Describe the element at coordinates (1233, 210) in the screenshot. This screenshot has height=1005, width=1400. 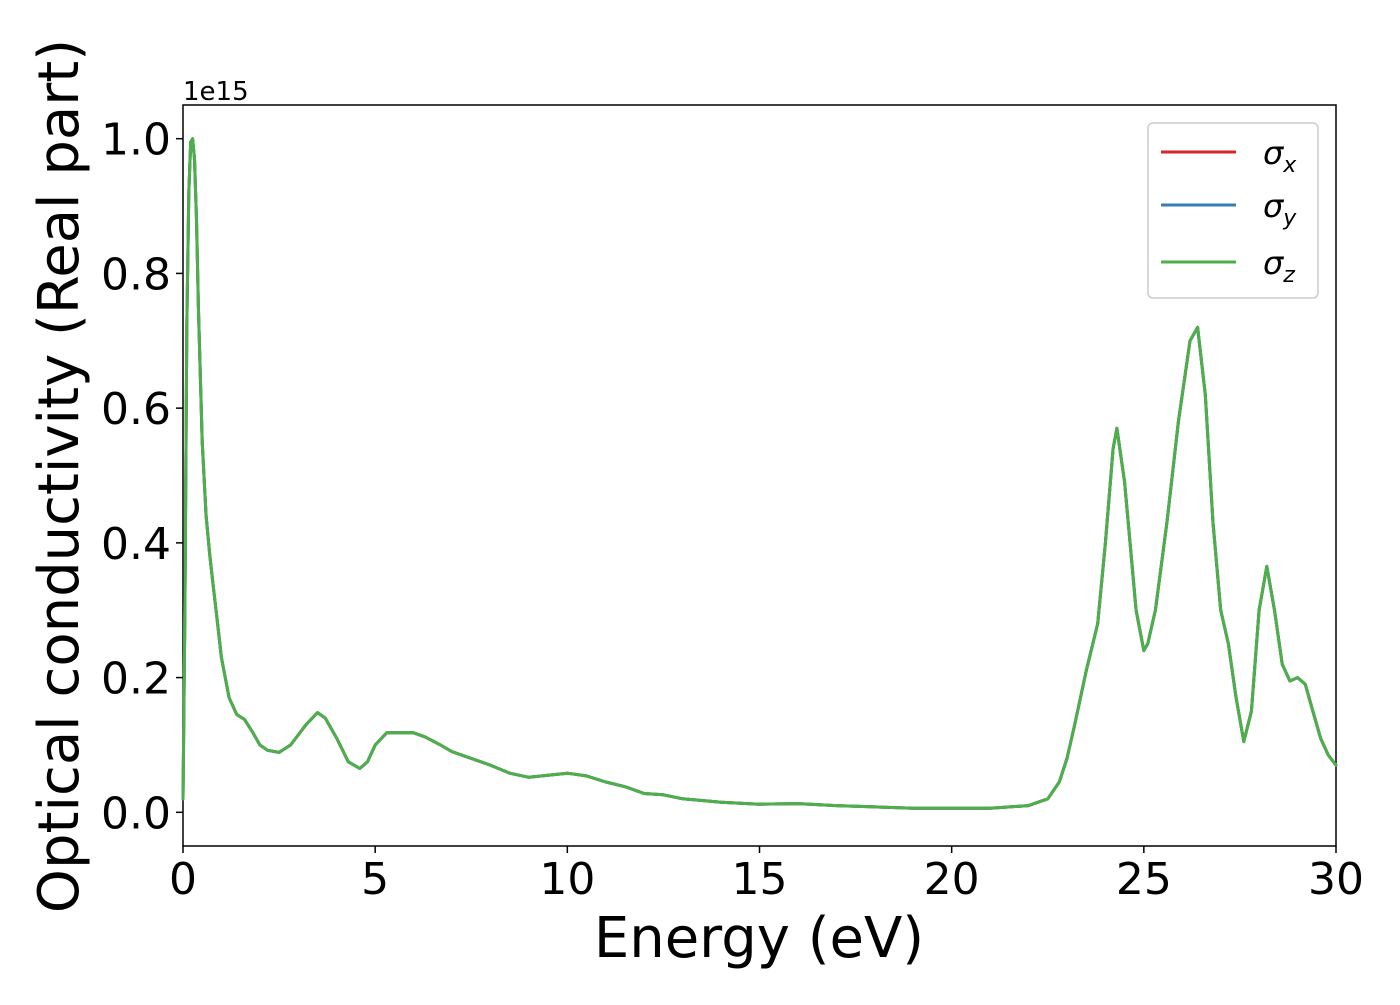
I see `legend-frame` at that location.